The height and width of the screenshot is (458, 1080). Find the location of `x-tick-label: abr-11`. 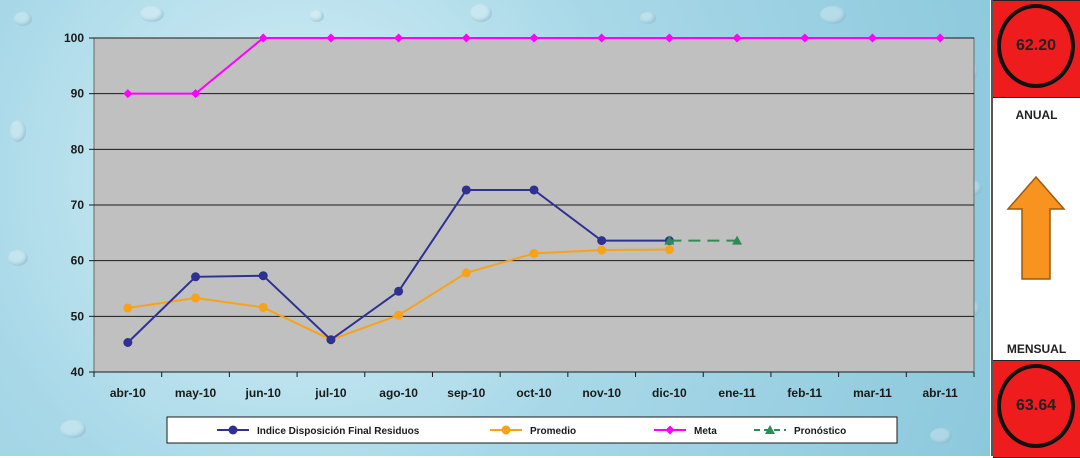

x-tick-label: abr-11 is located at coordinates (940, 393).